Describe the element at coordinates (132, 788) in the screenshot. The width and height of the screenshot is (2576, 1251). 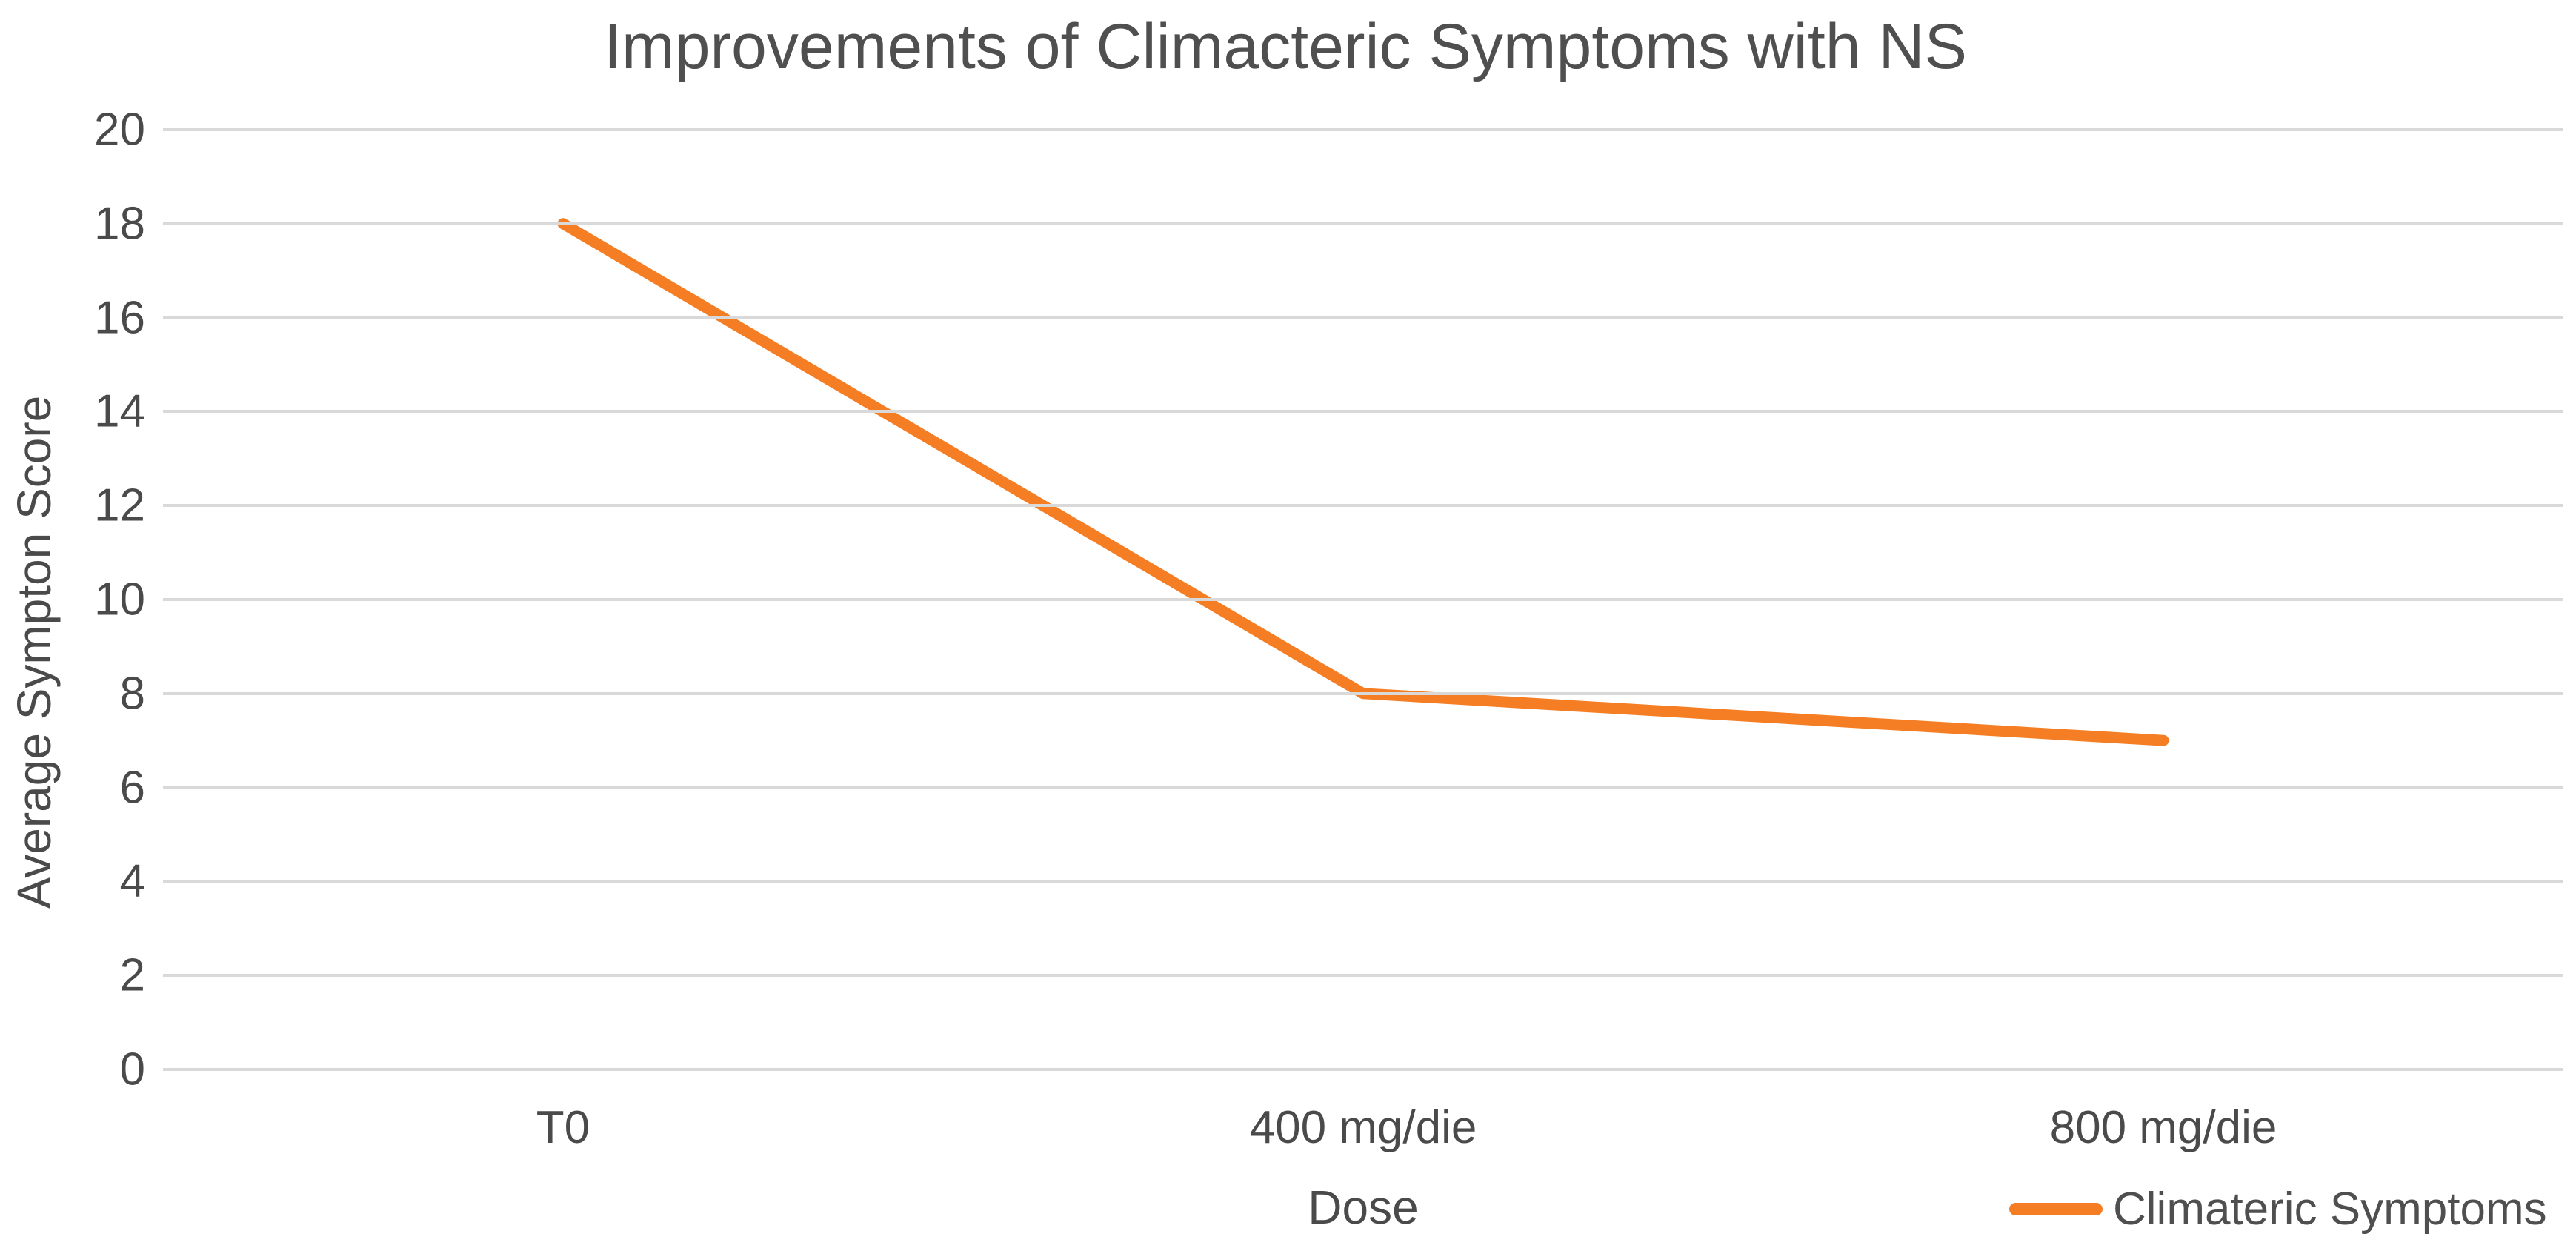
I see `y-tick-label: 6` at that location.